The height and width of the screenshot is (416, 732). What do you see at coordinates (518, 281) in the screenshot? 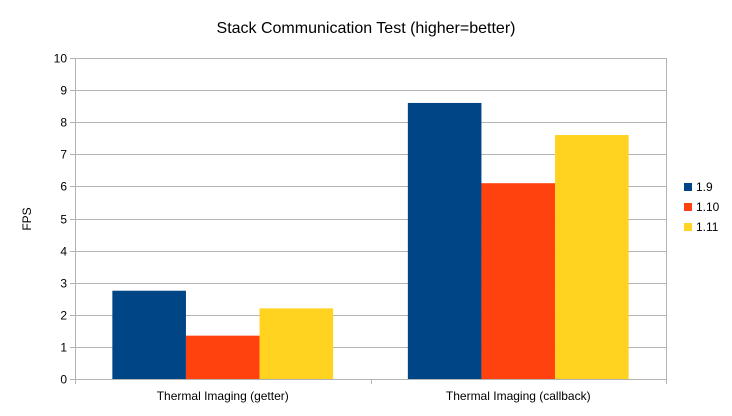
I see `bar-1-10-callback` at bounding box center [518, 281].